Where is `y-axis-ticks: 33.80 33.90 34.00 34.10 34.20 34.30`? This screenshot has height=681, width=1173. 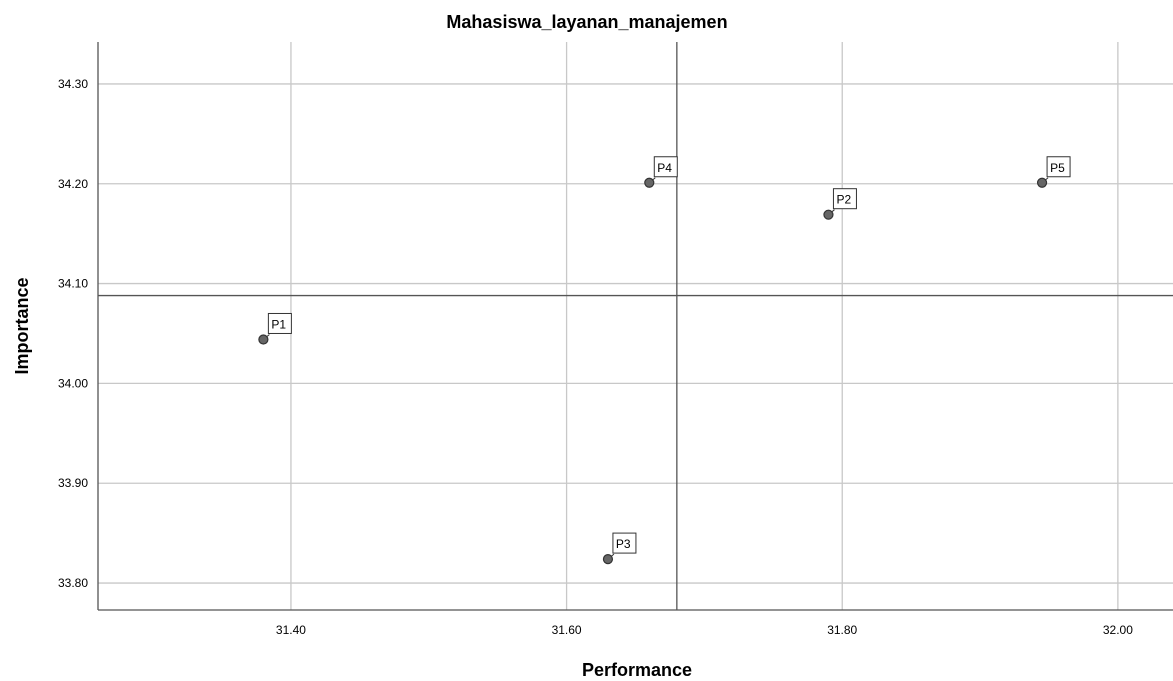 y-axis-ticks: 33.80 33.90 34.00 34.10 34.20 34.30 is located at coordinates (73, 333).